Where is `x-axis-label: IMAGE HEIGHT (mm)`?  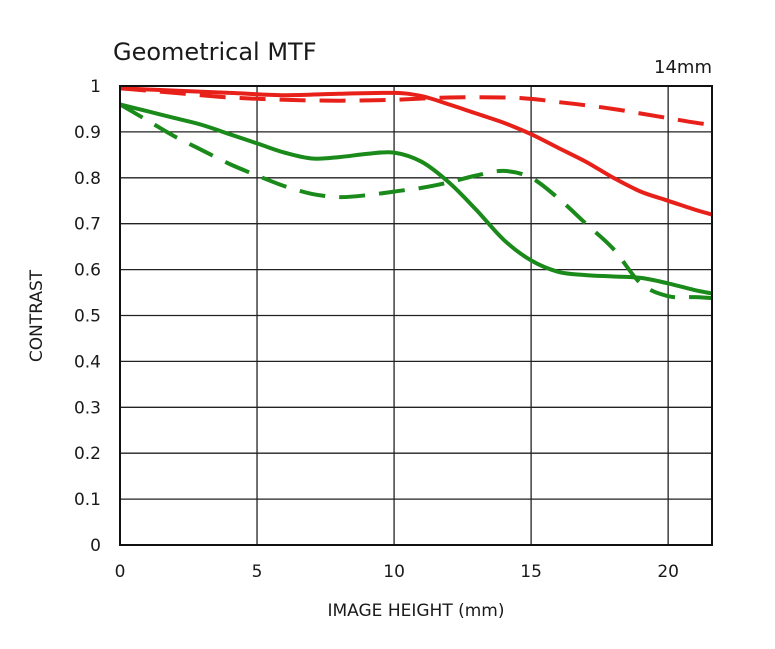
x-axis-label: IMAGE HEIGHT (mm) is located at coordinates (416, 611).